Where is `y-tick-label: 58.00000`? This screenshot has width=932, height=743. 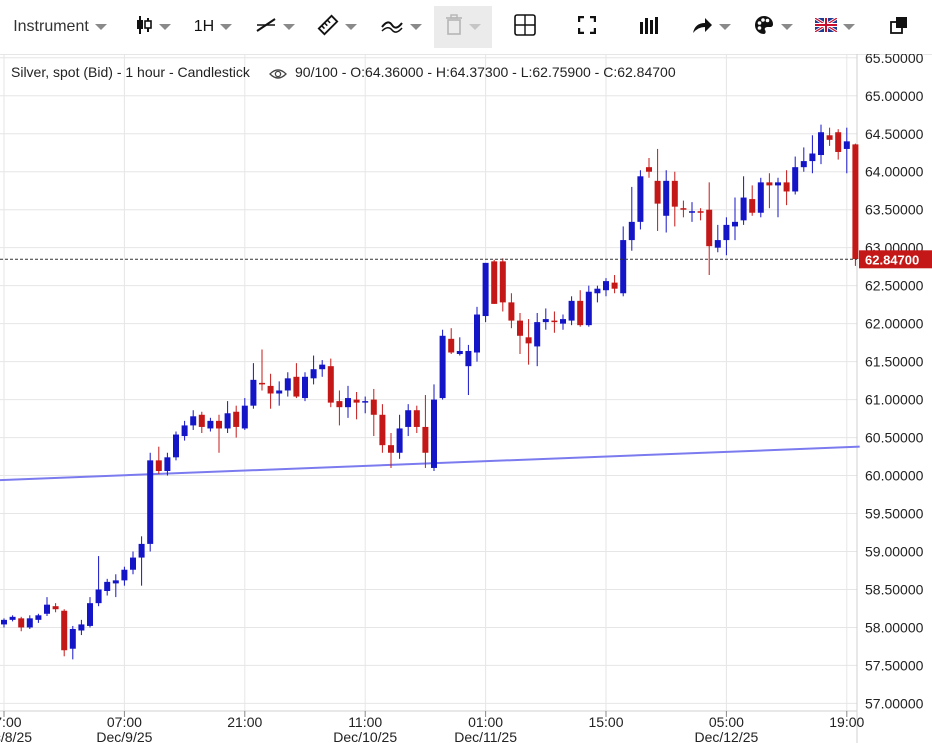 y-tick-label: 58.00000 is located at coordinates (894, 627).